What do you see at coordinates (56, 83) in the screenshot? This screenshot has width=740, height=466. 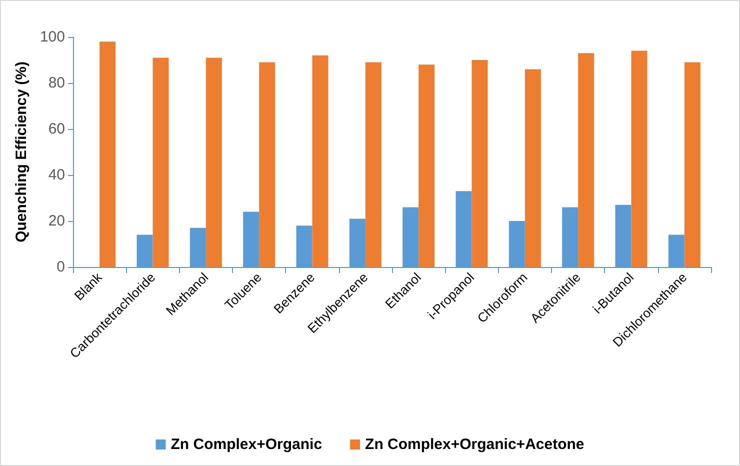 I see `y-tick-label: 80` at bounding box center [56, 83].